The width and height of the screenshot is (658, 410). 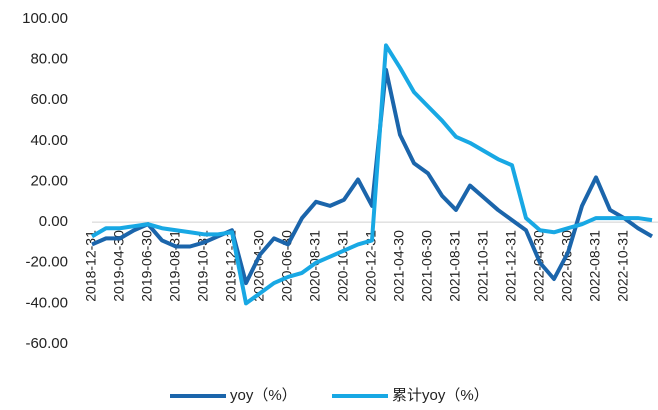 What do you see at coordinates (511, 266) in the screenshot?
I see `x-tick-label: 2021-12-31` at bounding box center [511, 266].